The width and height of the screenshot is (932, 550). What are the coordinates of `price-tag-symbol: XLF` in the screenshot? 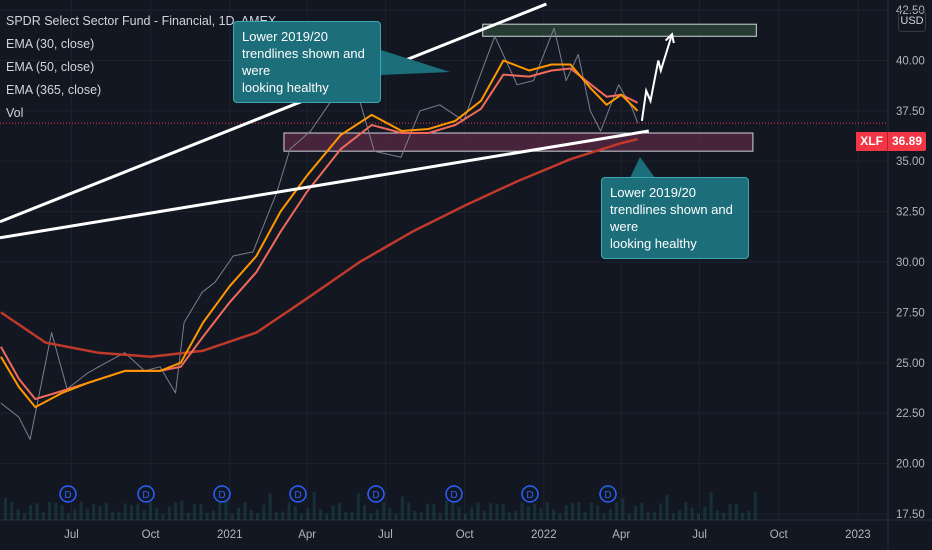 It's located at (872, 141).